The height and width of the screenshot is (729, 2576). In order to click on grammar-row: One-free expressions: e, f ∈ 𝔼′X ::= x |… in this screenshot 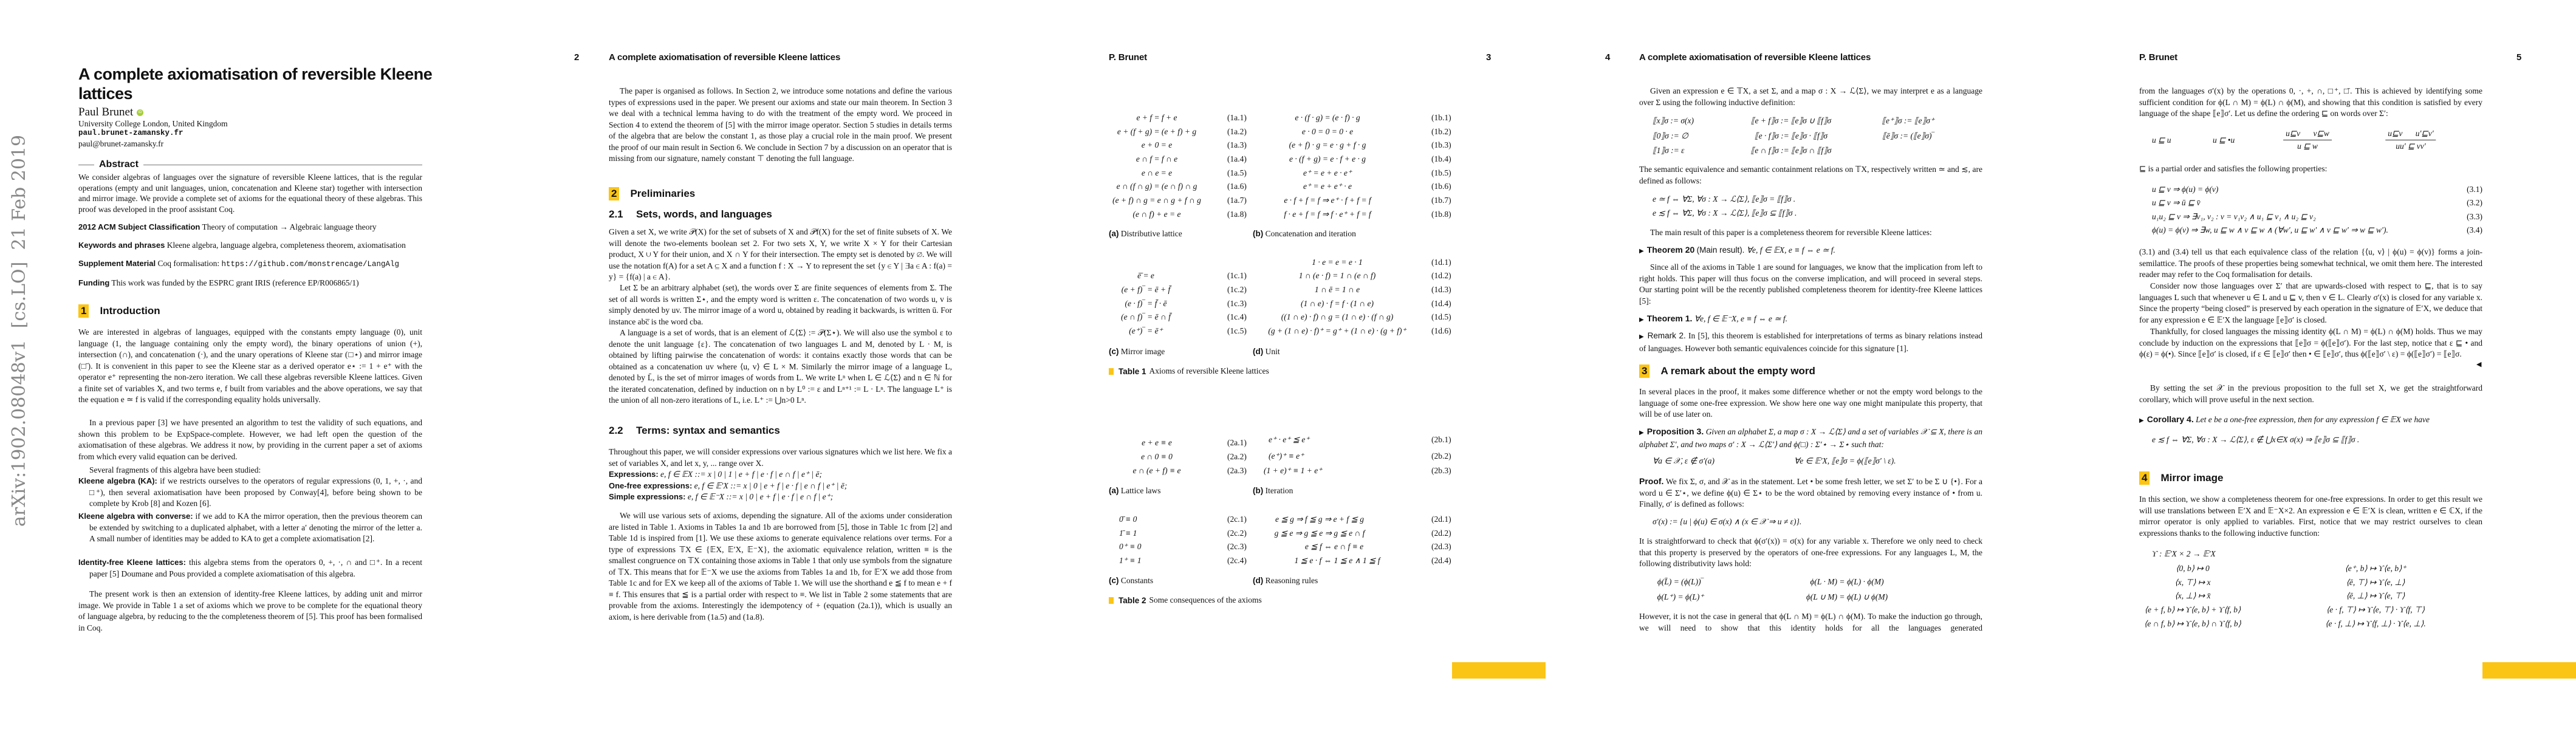, I will do `click(728, 487)`.